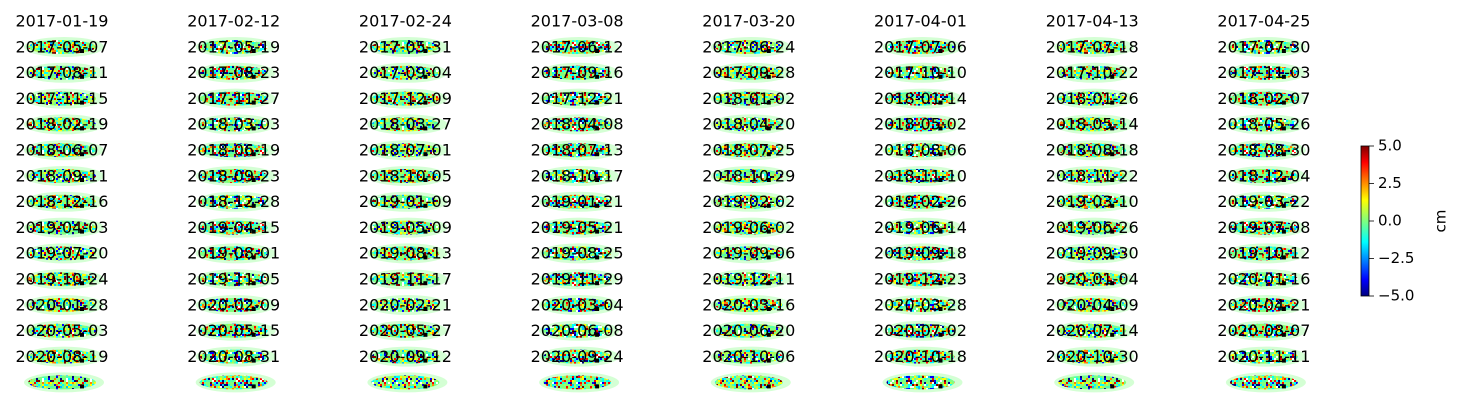 This screenshot has width=1465, height=420. What do you see at coordinates (1390, 183) in the screenshot?
I see `colorbar-tick-label: 2.5` at bounding box center [1390, 183].